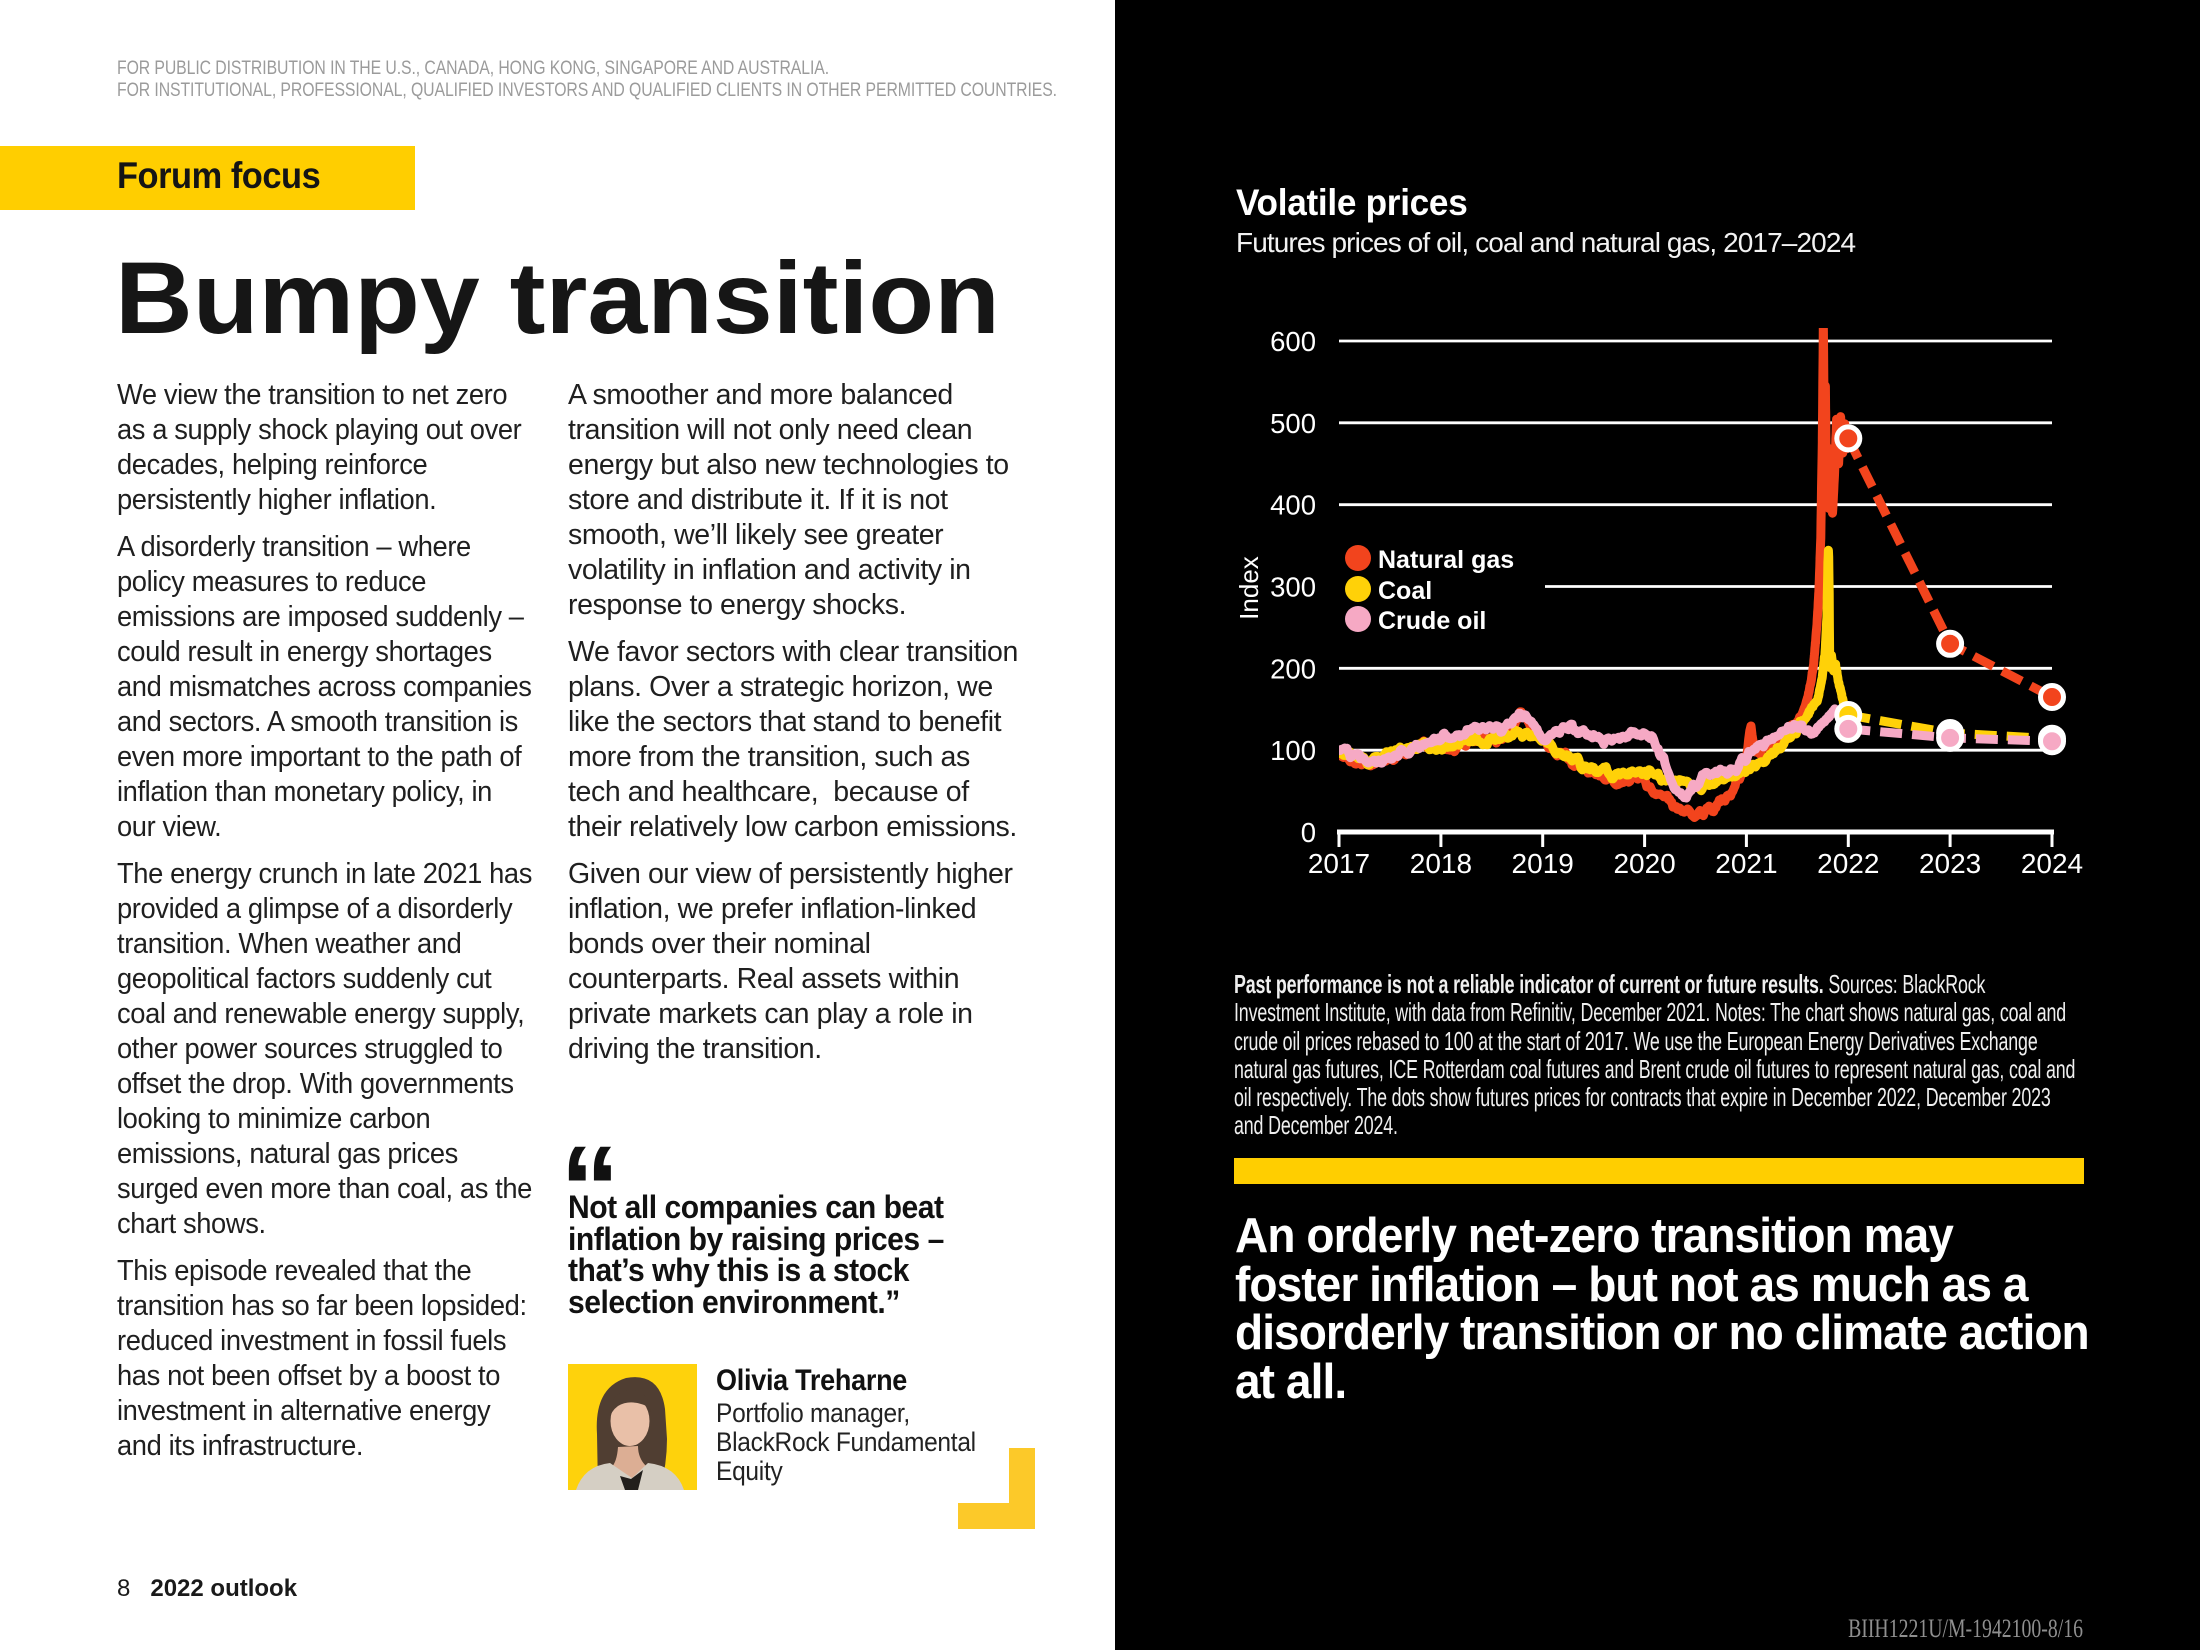 Image resolution: width=2200 pixels, height=1650 pixels. What do you see at coordinates (1339, 863) in the screenshot?
I see `svg-text: 2017` at bounding box center [1339, 863].